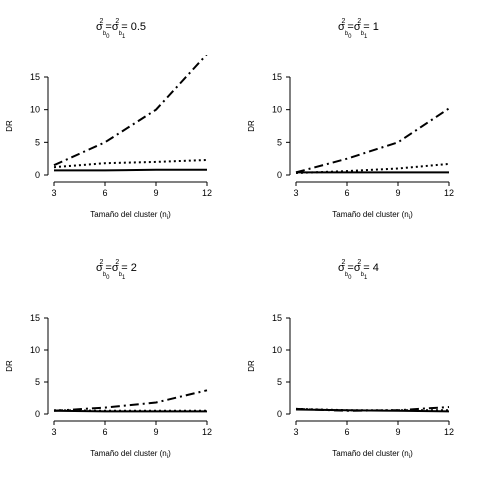 This screenshot has height=480, width=480. Describe the element at coordinates (130, 170) in the screenshot. I see `series-solid-line` at that location.